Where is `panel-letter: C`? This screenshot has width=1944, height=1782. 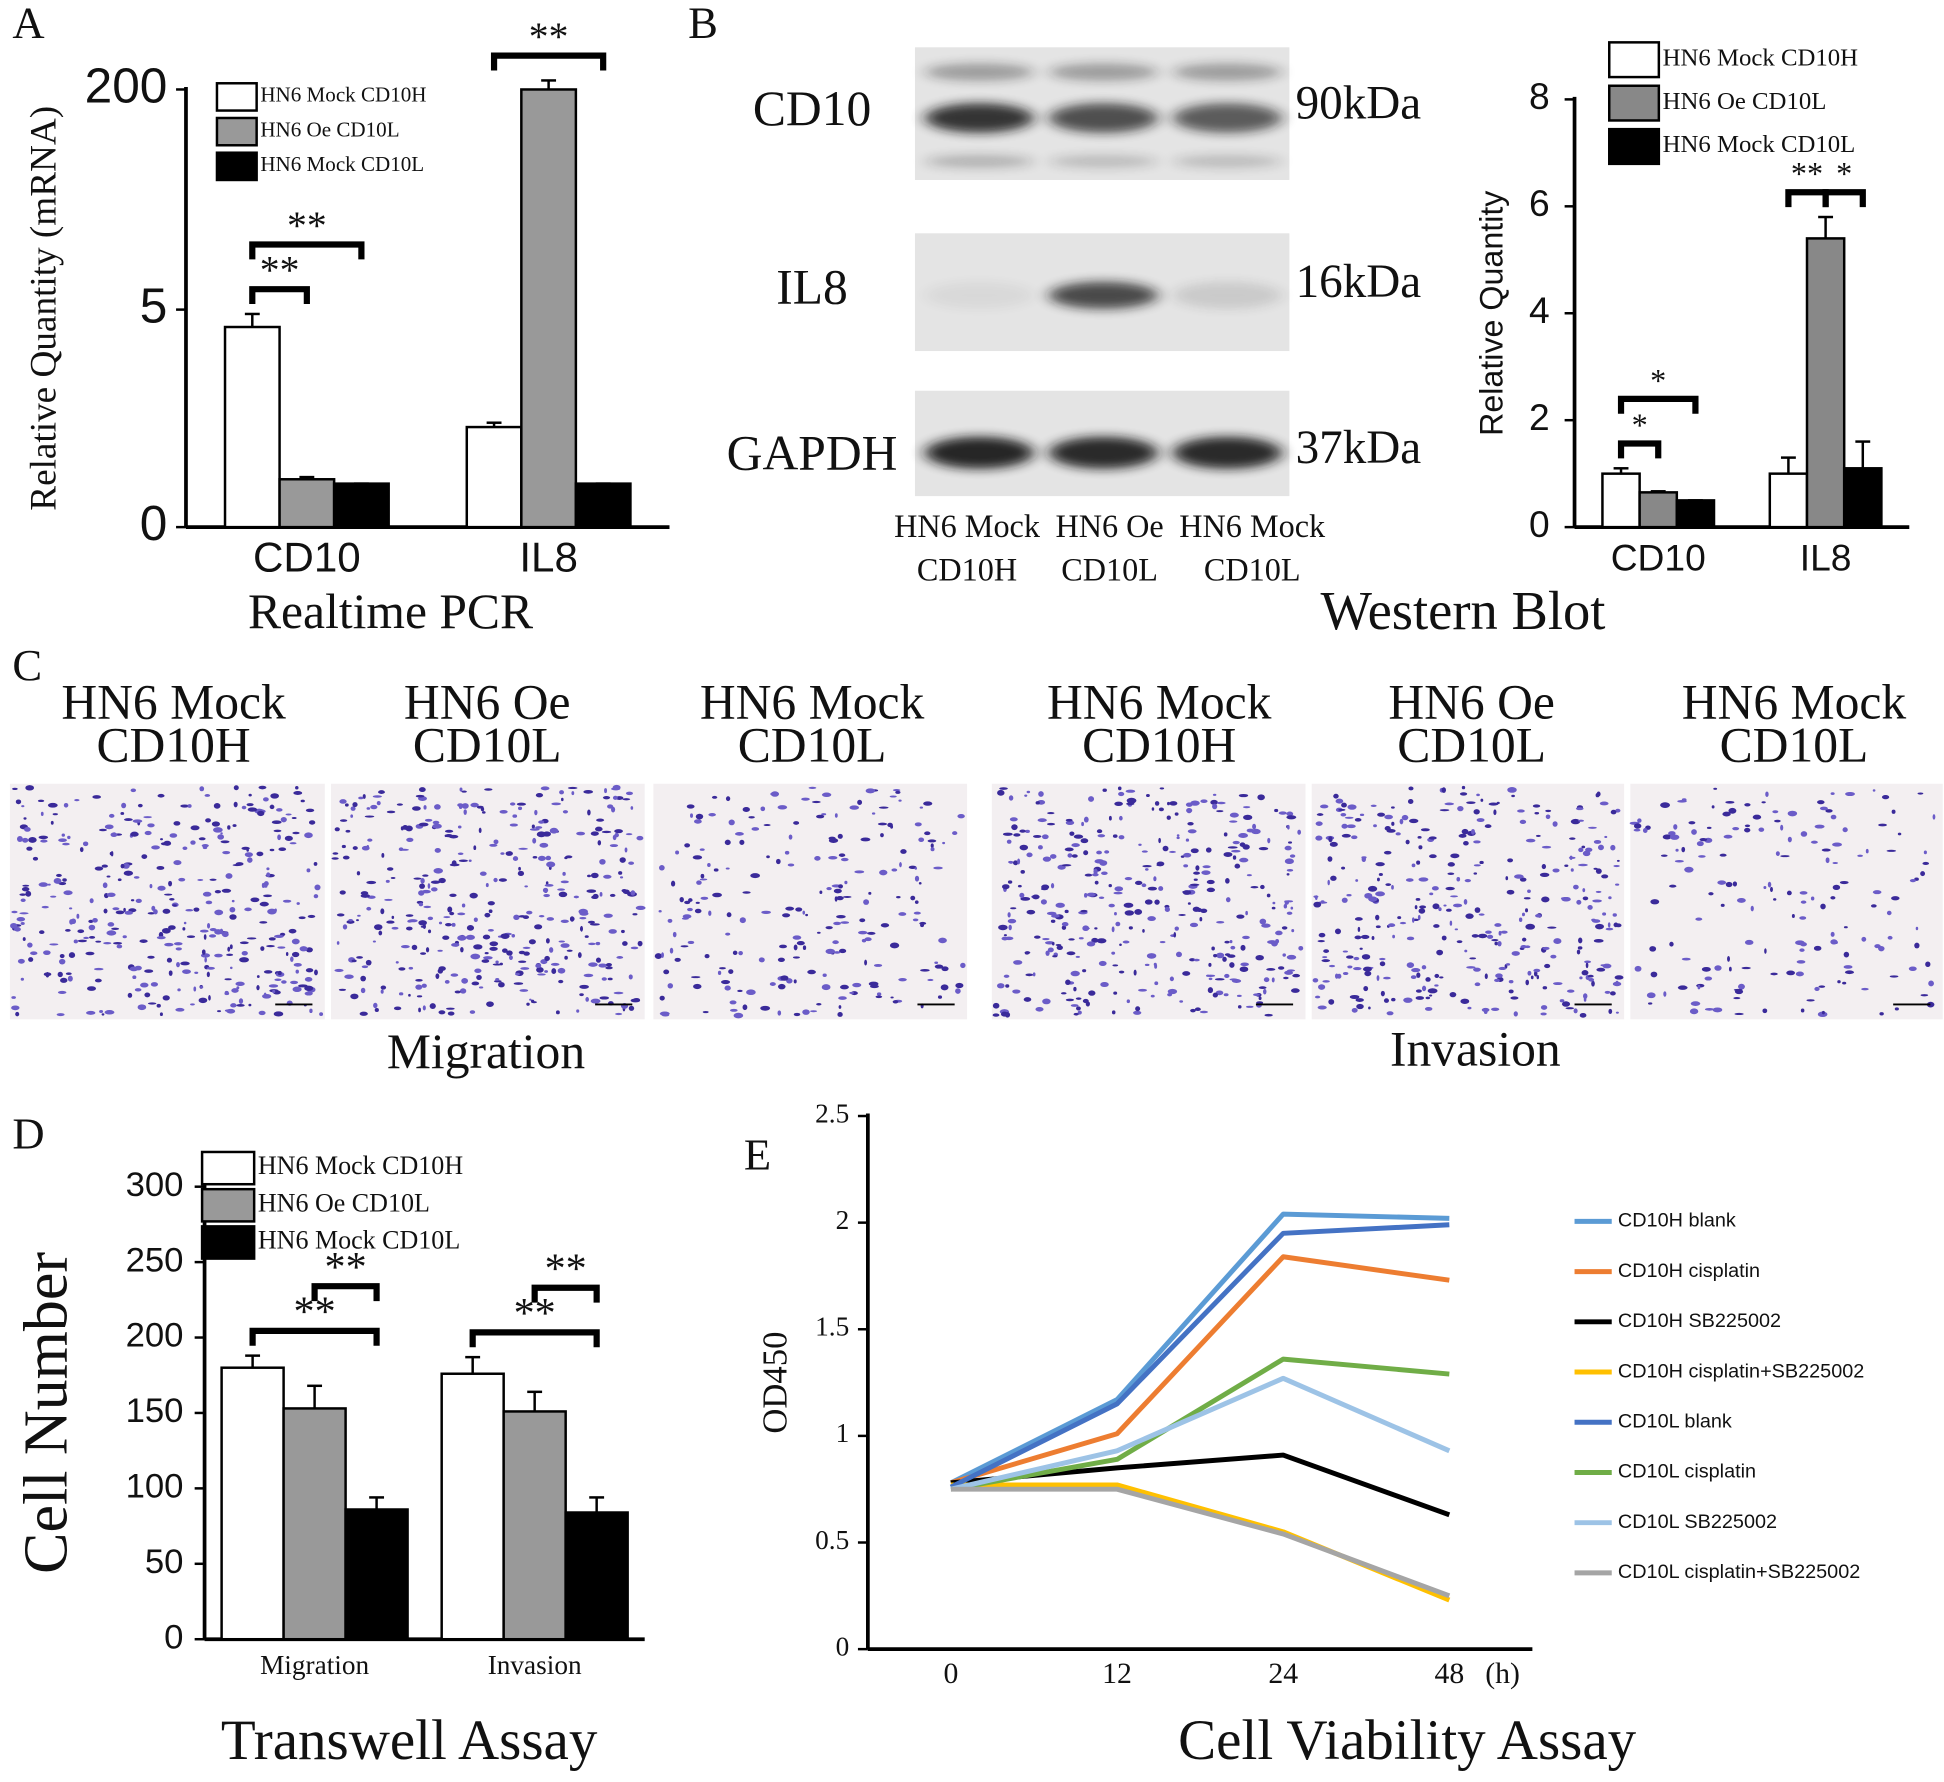
panel-letter: C is located at coordinates (27, 665).